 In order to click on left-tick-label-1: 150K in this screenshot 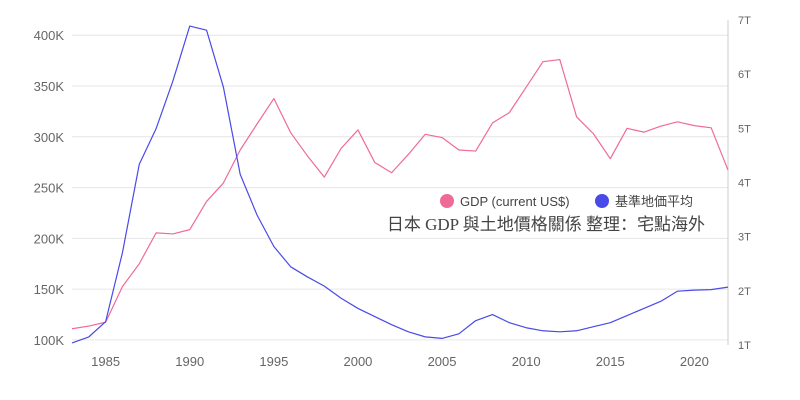, I will do `click(49, 289)`.